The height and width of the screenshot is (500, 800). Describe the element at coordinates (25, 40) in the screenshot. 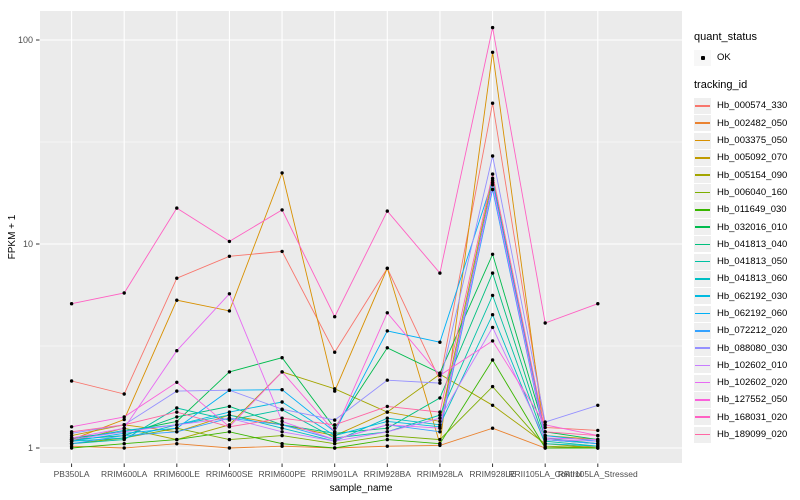

I see `y-tick-label: 100` at that location.